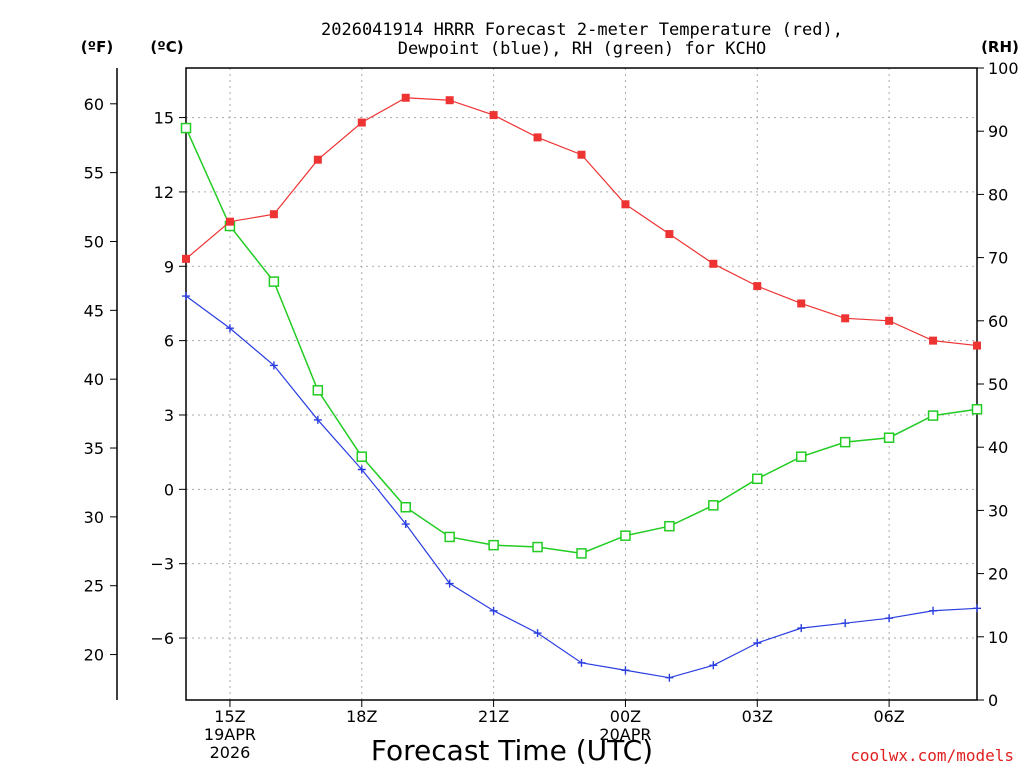  I want to click on fahrenheit-tick-label: 45, so click(94, 310).